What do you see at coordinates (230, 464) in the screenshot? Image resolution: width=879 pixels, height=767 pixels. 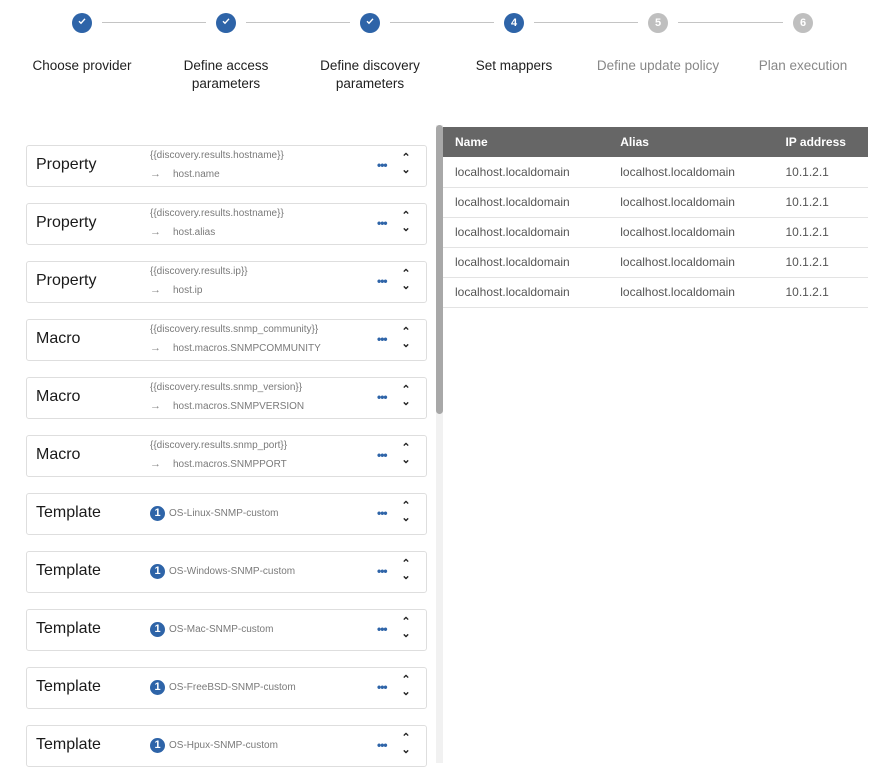 I see `mapper-target: host.macros.SNMPPORT` at bounding box center [230, 464].